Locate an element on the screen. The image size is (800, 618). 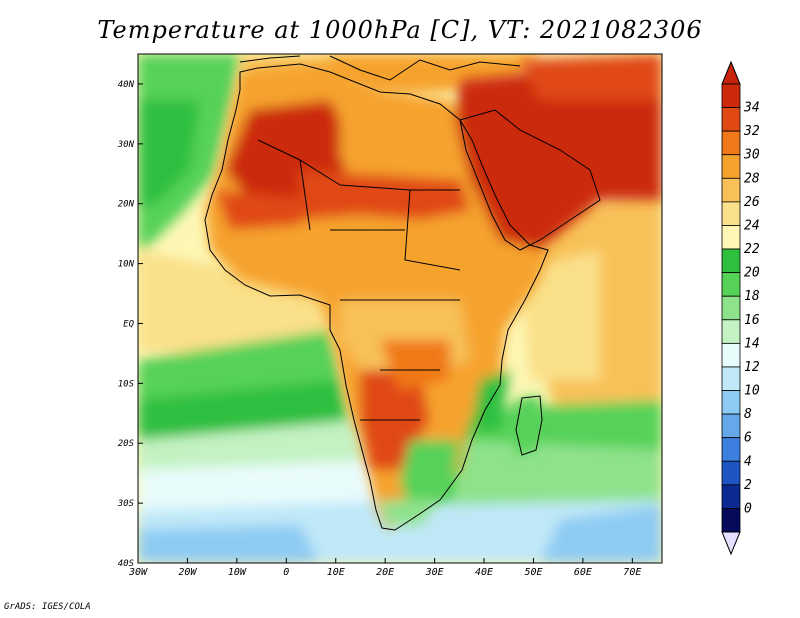
lon-tick-label: 40E is located at coordinates (484, 572).